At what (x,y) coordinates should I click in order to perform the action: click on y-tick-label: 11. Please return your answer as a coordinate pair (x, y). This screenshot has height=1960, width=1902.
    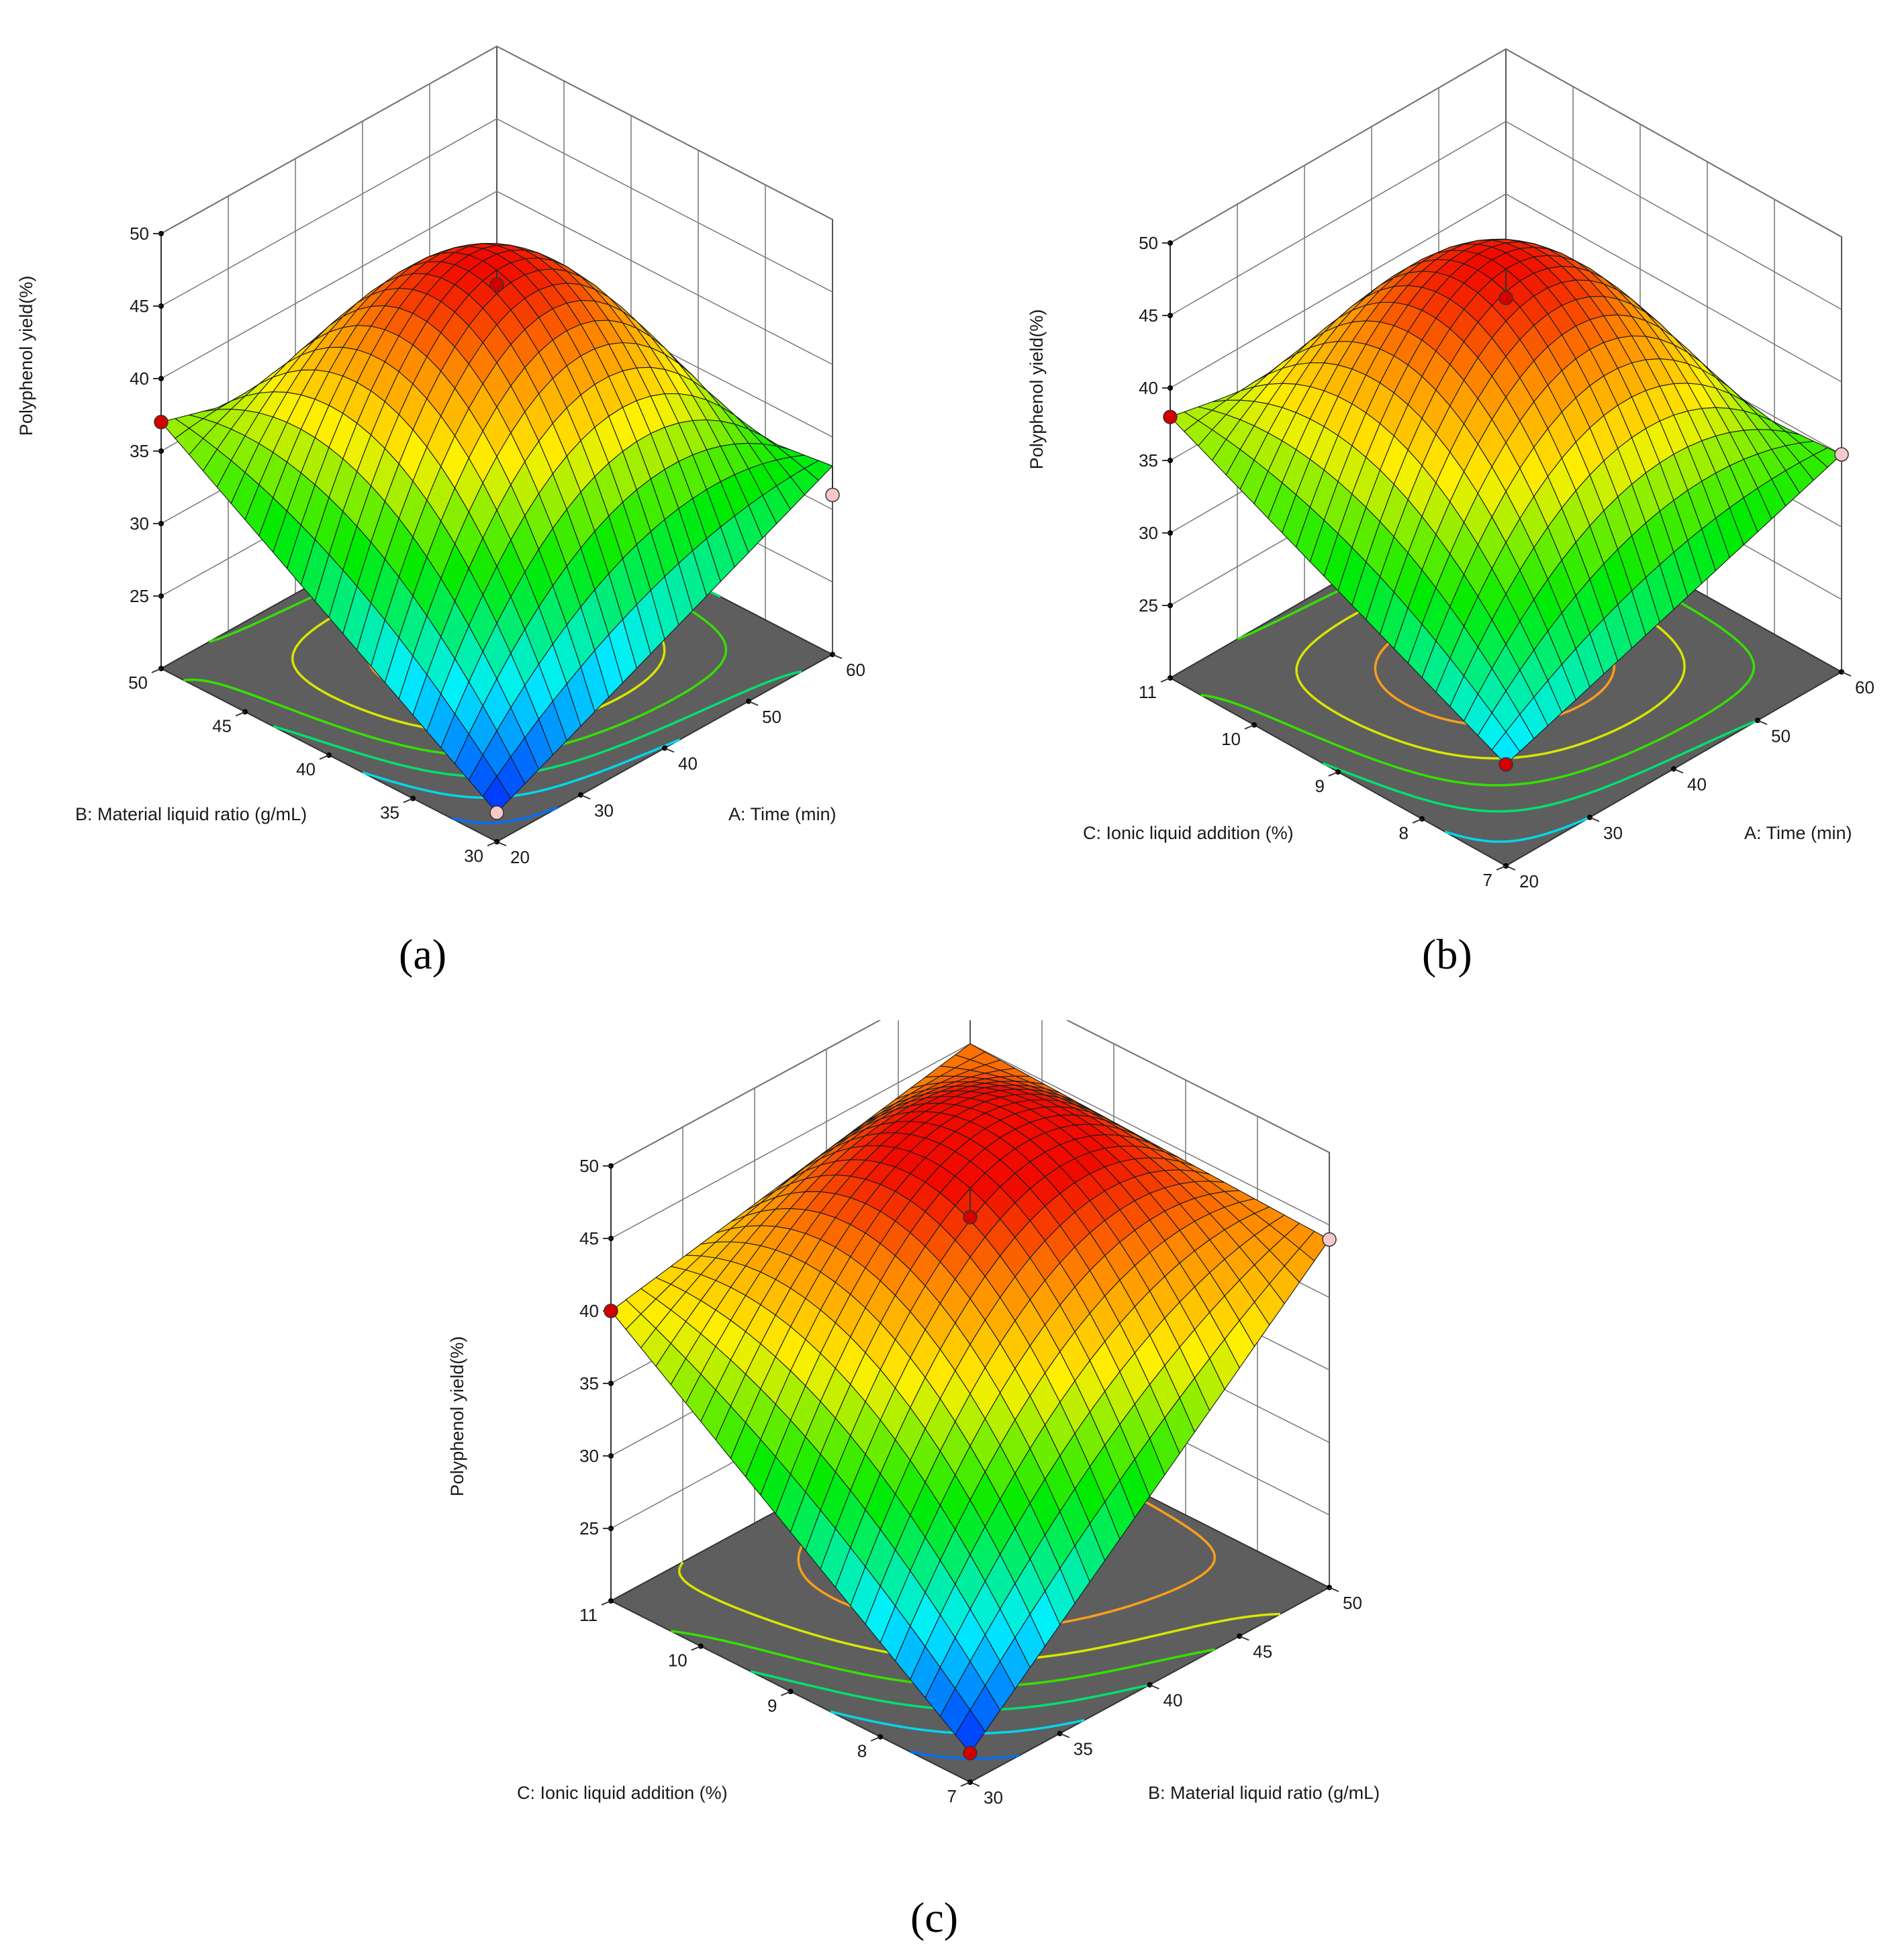
    Looking at the image, I should click on (588, 1615).